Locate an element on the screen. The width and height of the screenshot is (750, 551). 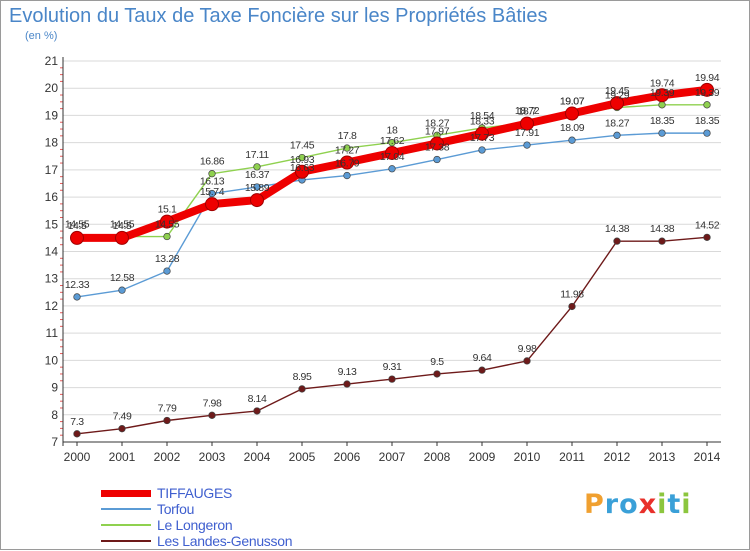
logo-letter: P is located at coordinates (594, 504).